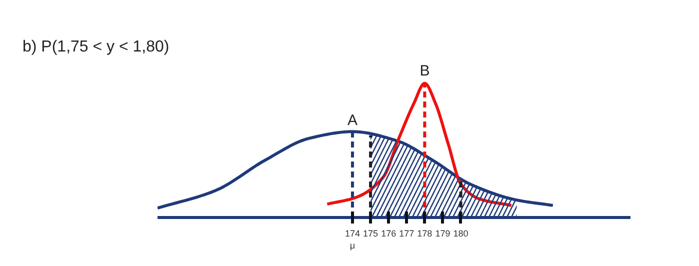 The height and width of the screenshot is (266, 699). What do you see at coordinates (352, 239) in the screenshot?
I see `x-tick-label: 174 μ` at bounding box center [352, 239].